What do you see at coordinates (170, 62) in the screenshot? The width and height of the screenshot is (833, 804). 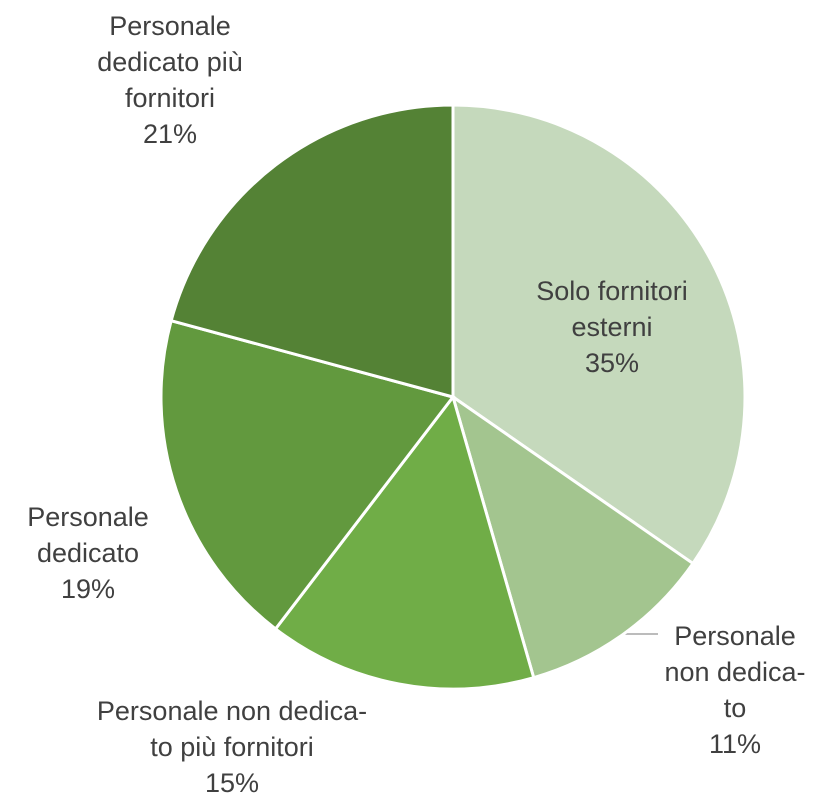 I see `category-label: Personale dedicato più fornitori` at bounding box center [170, 62].